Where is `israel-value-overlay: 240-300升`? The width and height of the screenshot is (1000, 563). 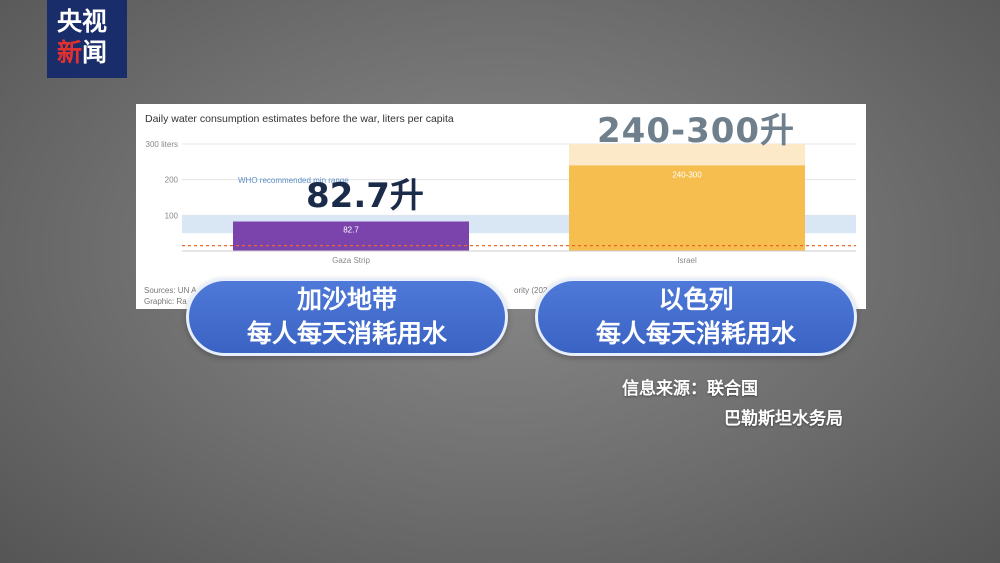 israel-value-overlay: 240-300升 is located at coordinates (696, 131).